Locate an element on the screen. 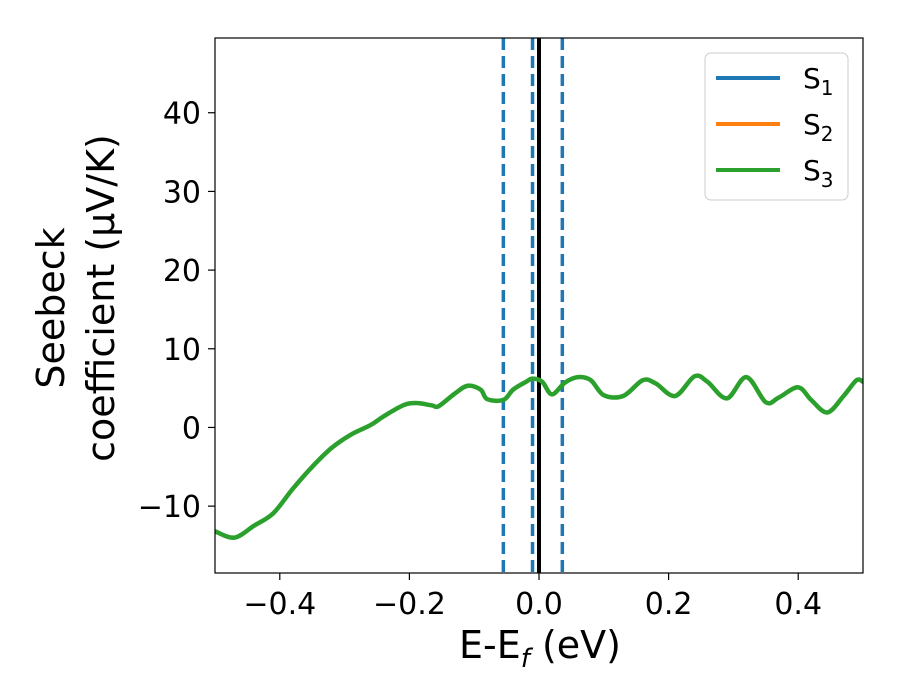  y-axis-label-line2: coefficient (μV/K) is located at coordinates (101, 298).